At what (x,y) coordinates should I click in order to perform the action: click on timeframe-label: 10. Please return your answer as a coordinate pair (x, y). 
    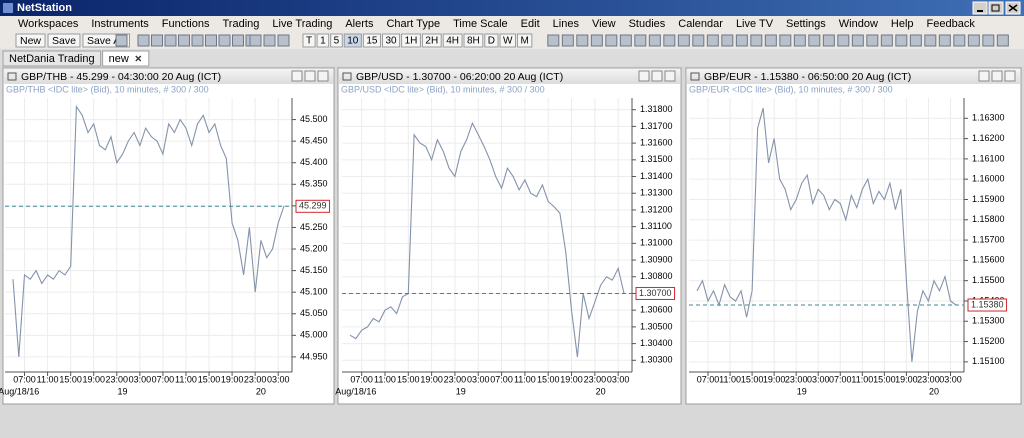
    Looking at the image, I should click on (353, 41).